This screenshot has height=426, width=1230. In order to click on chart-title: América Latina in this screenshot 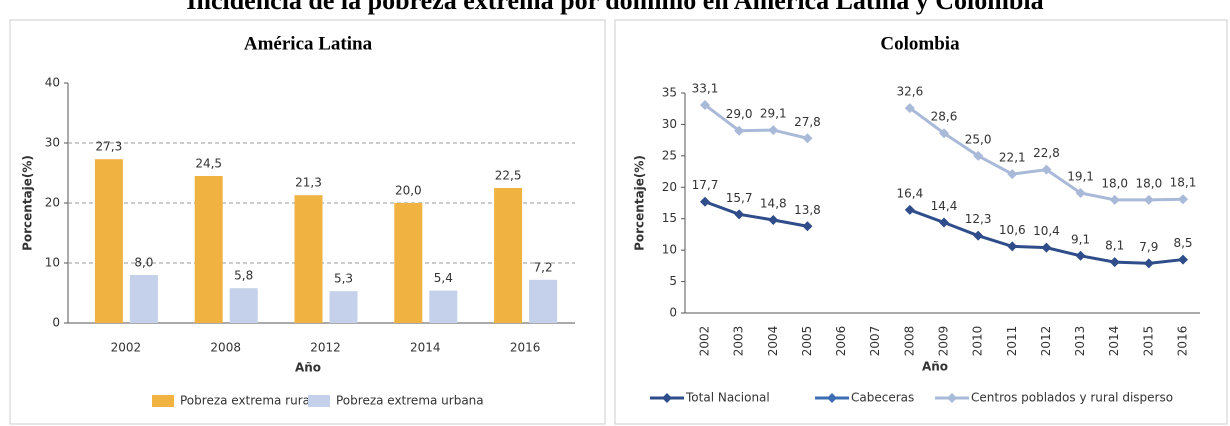, I will do `click(308, 43)`.